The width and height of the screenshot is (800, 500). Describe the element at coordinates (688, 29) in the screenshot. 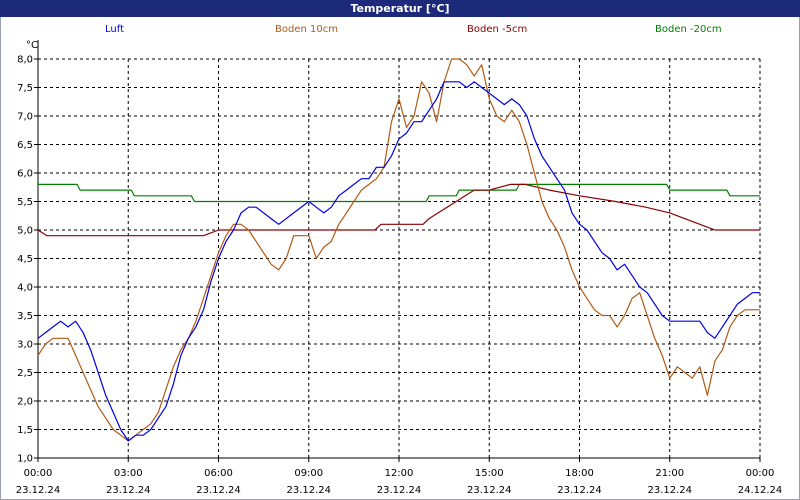

I see `legend-boden-minus-20cm: Boden -20cm` at that location.